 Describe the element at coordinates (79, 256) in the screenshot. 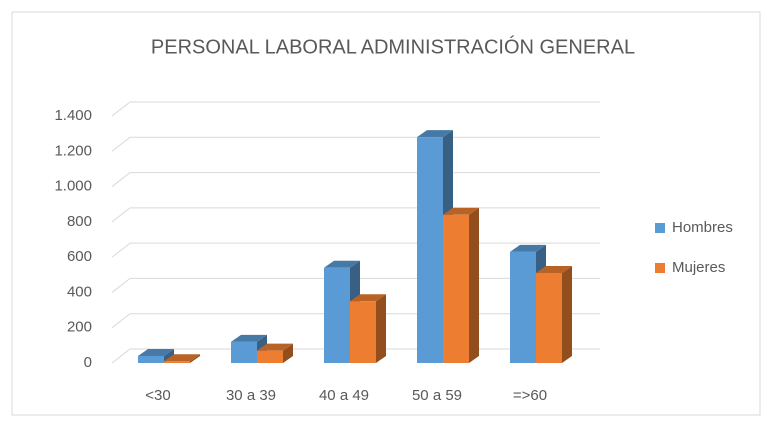

I see `y-tick-label: 600` at that location.